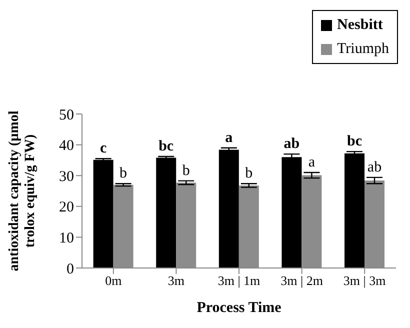  What do you see at coordinates (66, 238) in the screenshot?
I see `y-tick-label: 10` at bounding box center [66, 238].